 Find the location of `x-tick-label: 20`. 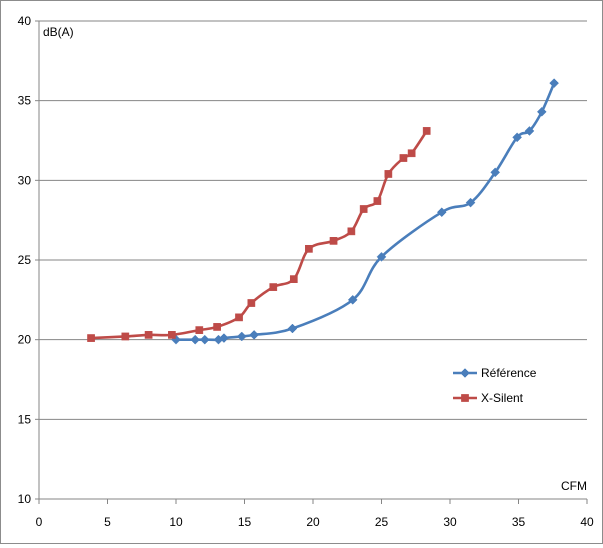

x-tick-label: 20 is located at coordinates (313, 522).